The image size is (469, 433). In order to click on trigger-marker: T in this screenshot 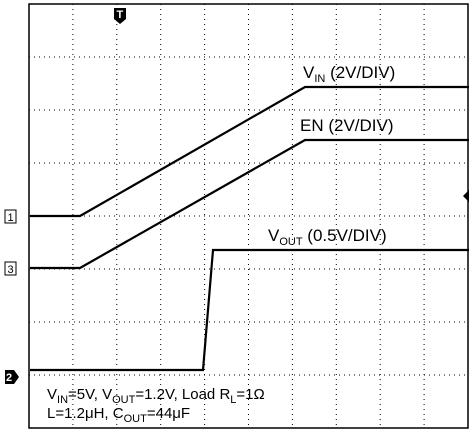, I will do `click(120, 16)`.